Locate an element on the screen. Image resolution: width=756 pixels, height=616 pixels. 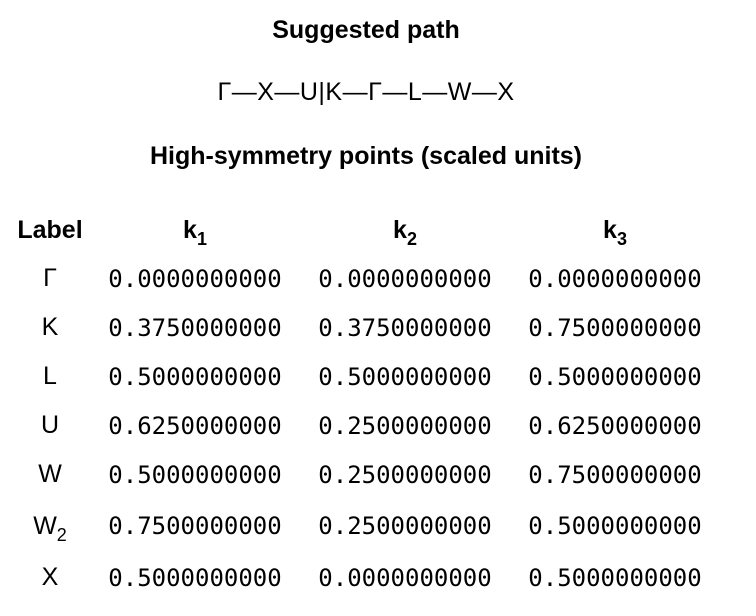
table-header-row: Label k1 k2 k3 is located at coordinates (365, 230).